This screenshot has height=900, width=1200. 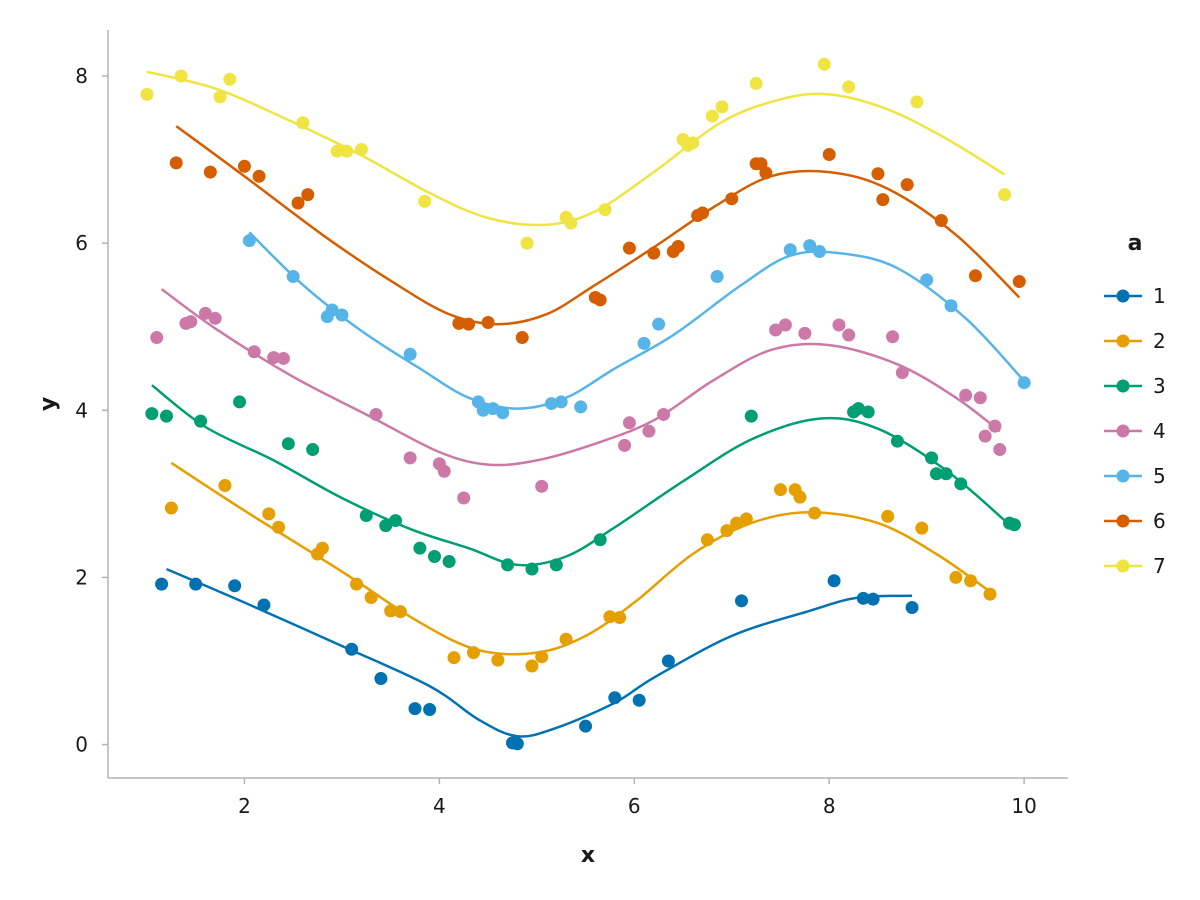 What do you see at coordinates (1135, 431) in the screenshot?
I see `legend-item-4: 4` at bounding box center [1135, 431].